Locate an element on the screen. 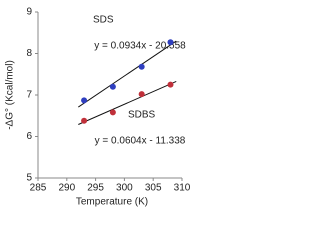  x-tick-label: 300 is located at coordinates (124, 188).